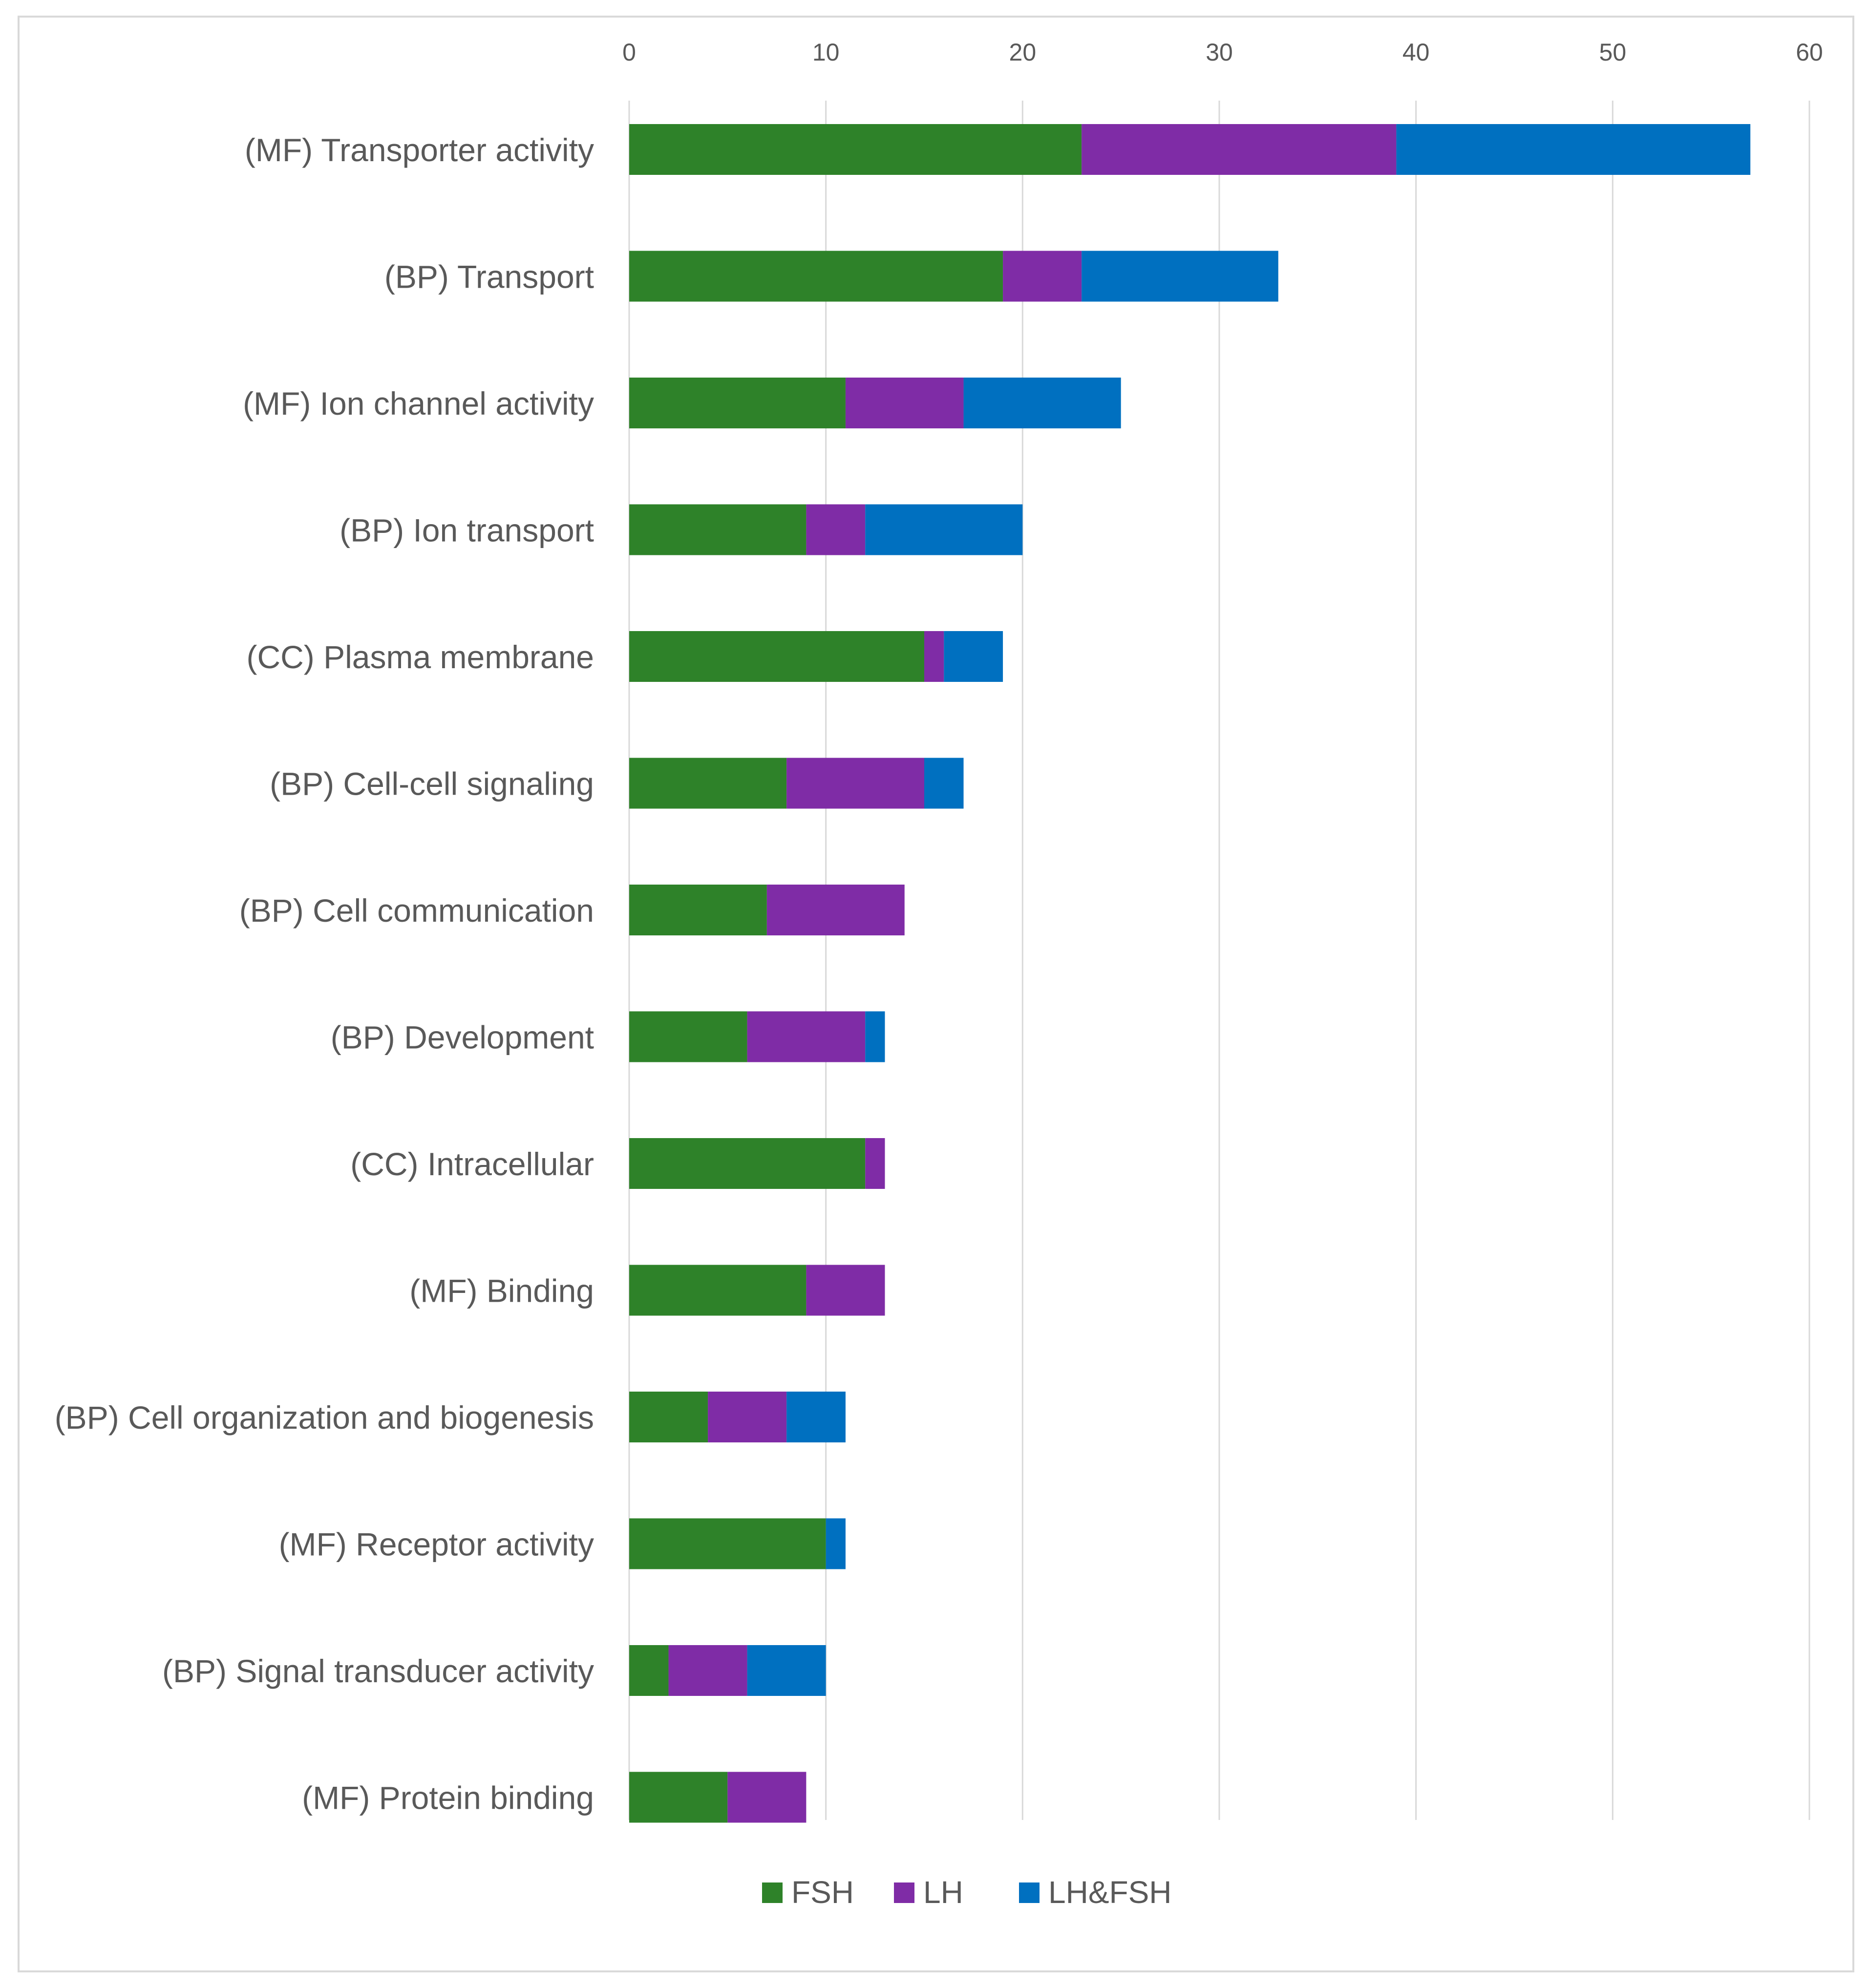  I want to click on category-label: (CC) Intracellular, so click(472, 1164).